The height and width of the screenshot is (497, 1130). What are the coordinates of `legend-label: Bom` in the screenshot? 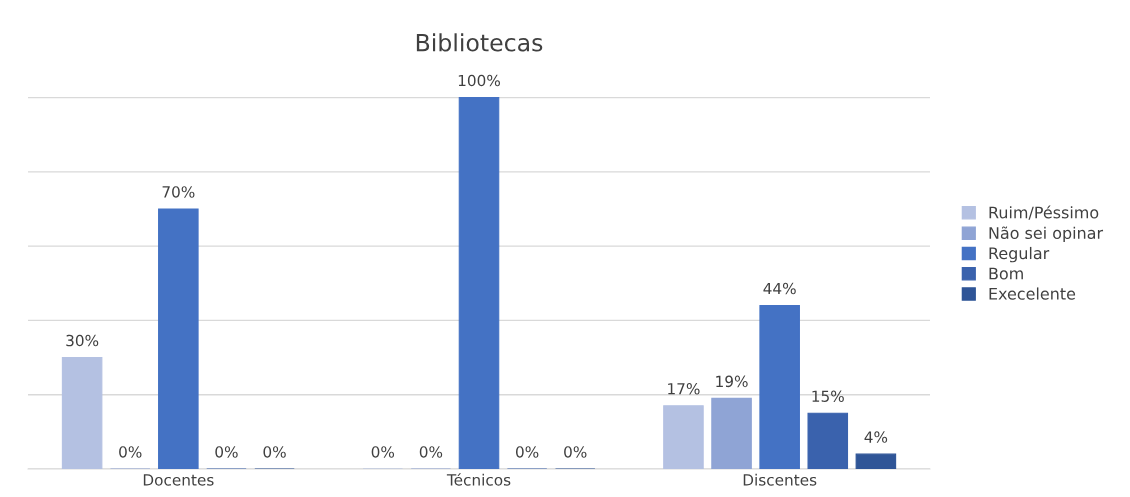 It's located at (1006, 273).